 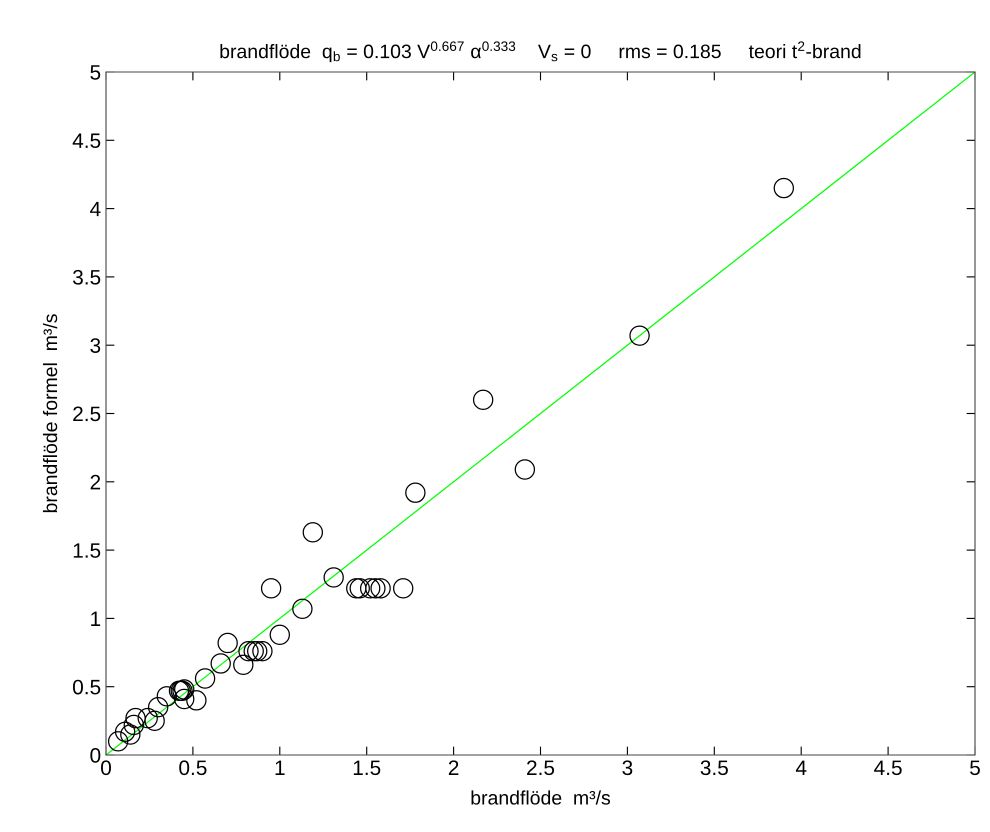 What do you see at coordinates (888, 768) in the screenshot?
I see `x-tick-label: 4.5` at bounding box center [888, 768].